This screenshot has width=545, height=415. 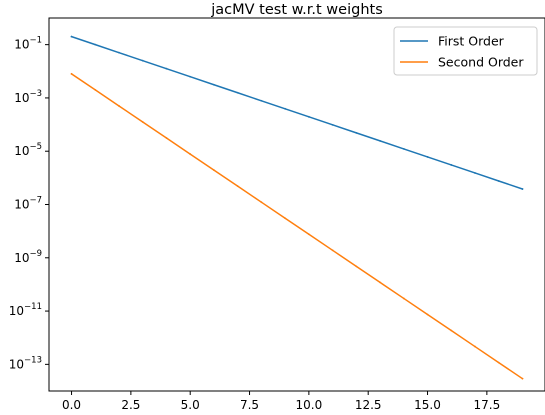 What do you see at coordinates (28, 257) in the screenshot?
I see `y-tick-label-2: 10⁻⁹` at bounding box center [28, 257].